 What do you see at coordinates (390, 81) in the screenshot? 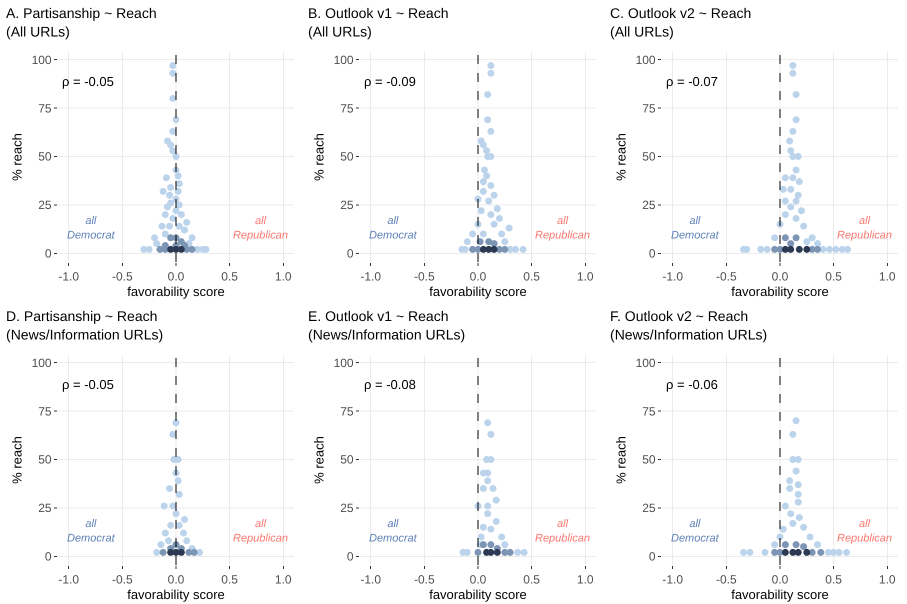
I see `annotation: ρ = -0.09` at bounding box center [390, 81].